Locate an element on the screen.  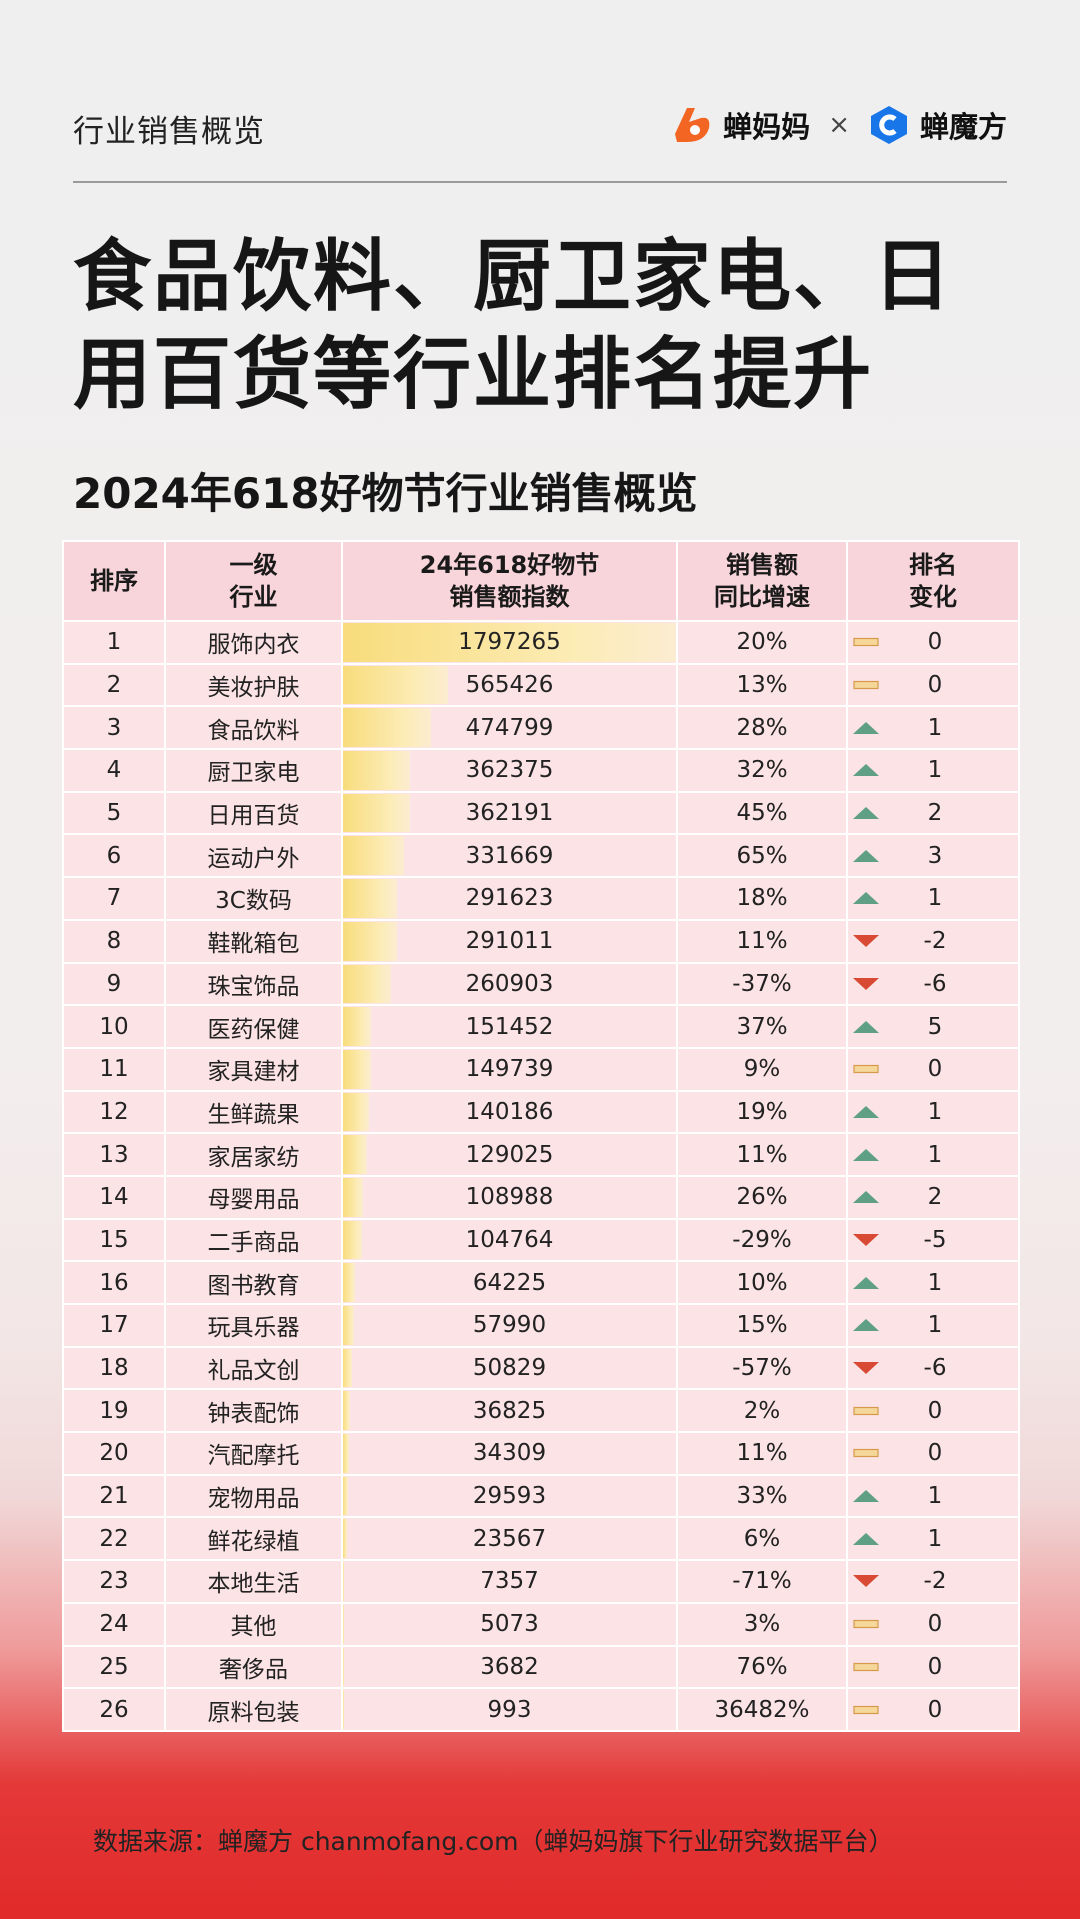
sales-index-value: 34309 is located at coordinates (509, 1453).